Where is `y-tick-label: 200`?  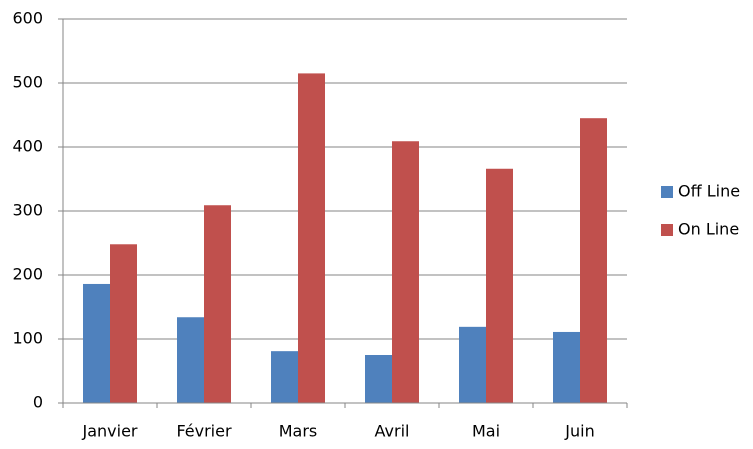 y-tick-label: 200 is located at coordinates (27, 274).